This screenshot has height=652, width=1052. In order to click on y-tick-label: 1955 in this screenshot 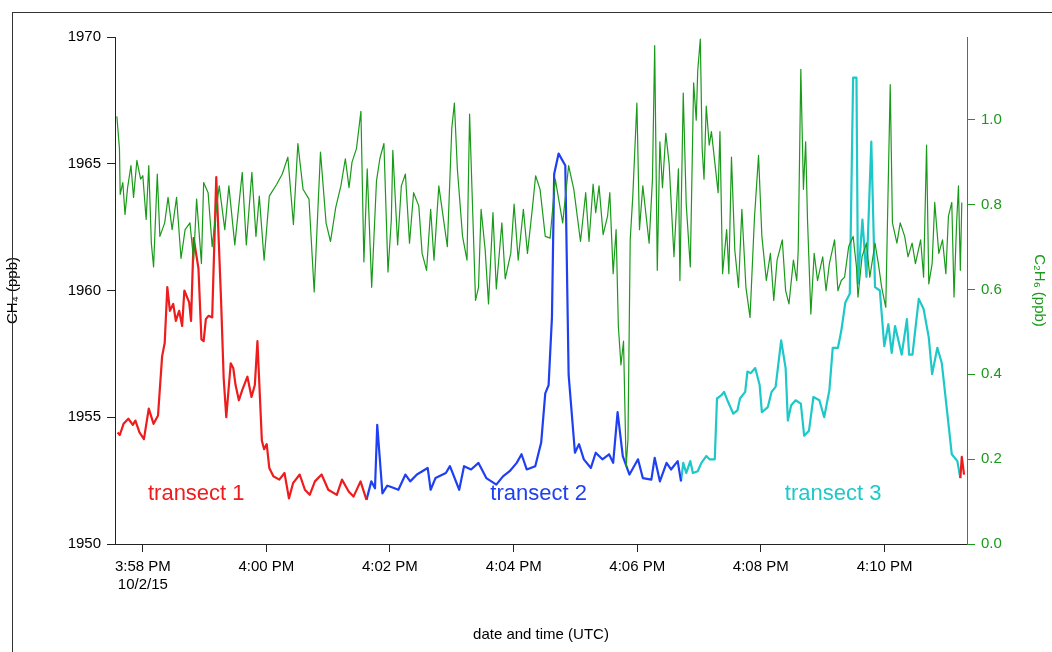, I will do `click(84, 416)`.